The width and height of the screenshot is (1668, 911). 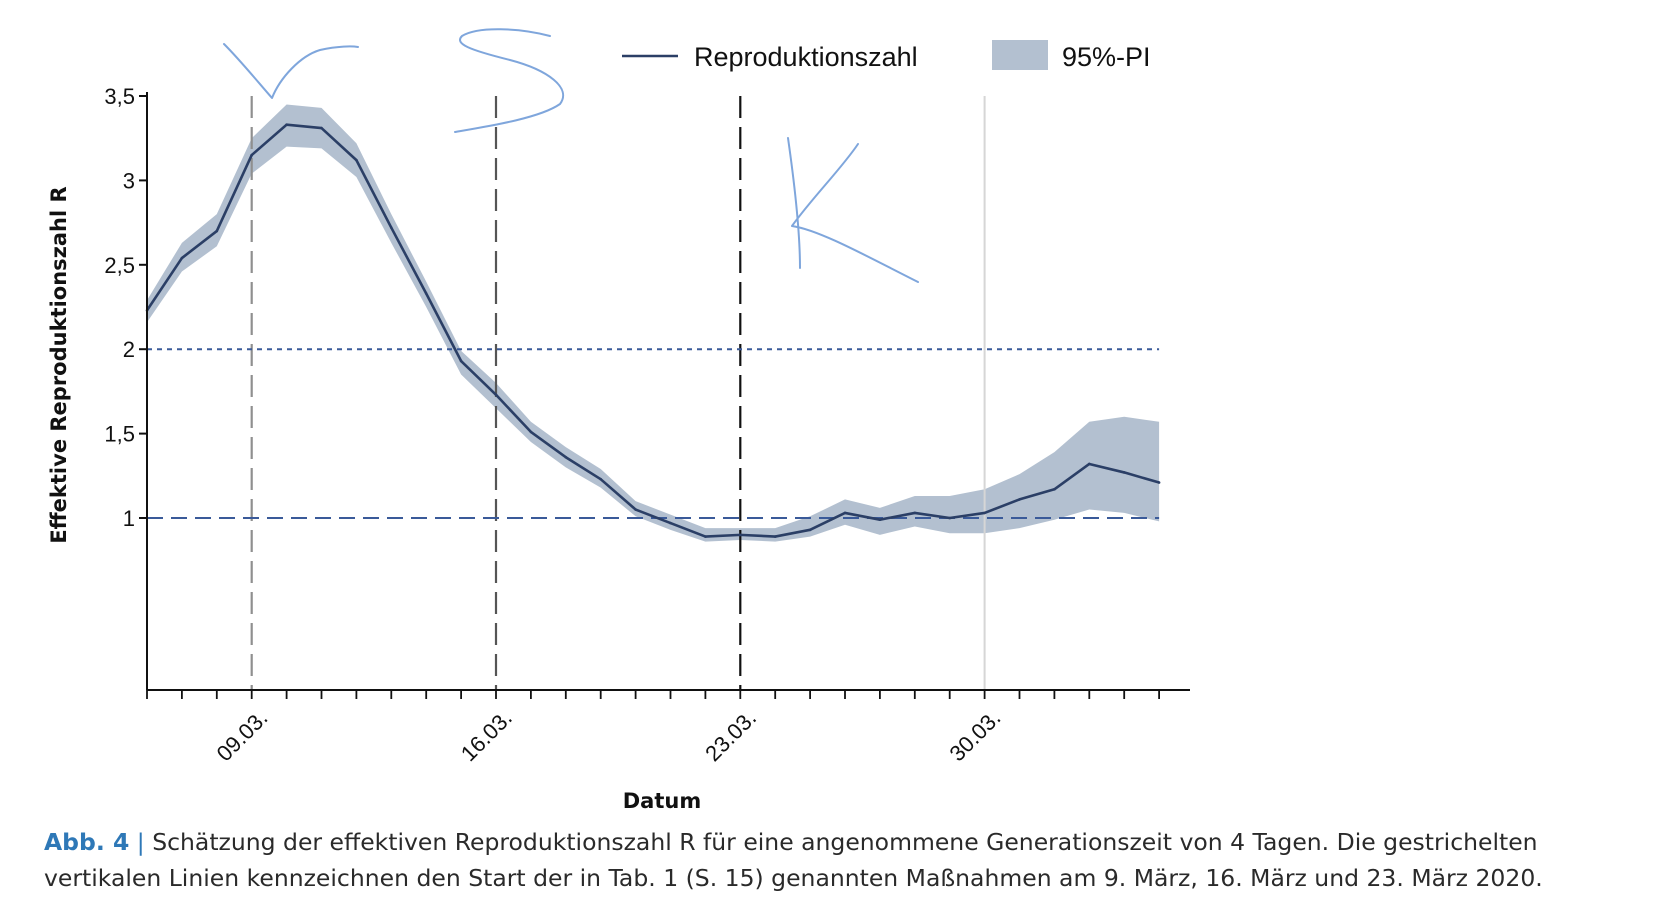 What do you see at coordinates (975, 735) in the screenshot?
I see `x-tick-label: 30.03.` at bounding box center [975, 735].